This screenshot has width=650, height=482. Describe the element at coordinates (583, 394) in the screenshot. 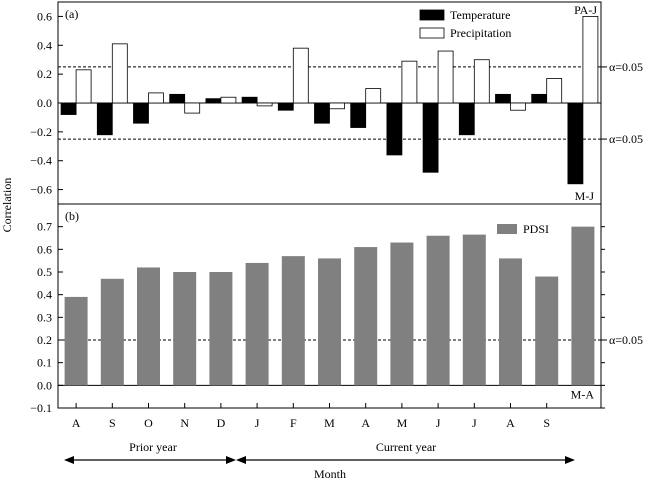

I see `annotation-m-a: M-A` at that location.